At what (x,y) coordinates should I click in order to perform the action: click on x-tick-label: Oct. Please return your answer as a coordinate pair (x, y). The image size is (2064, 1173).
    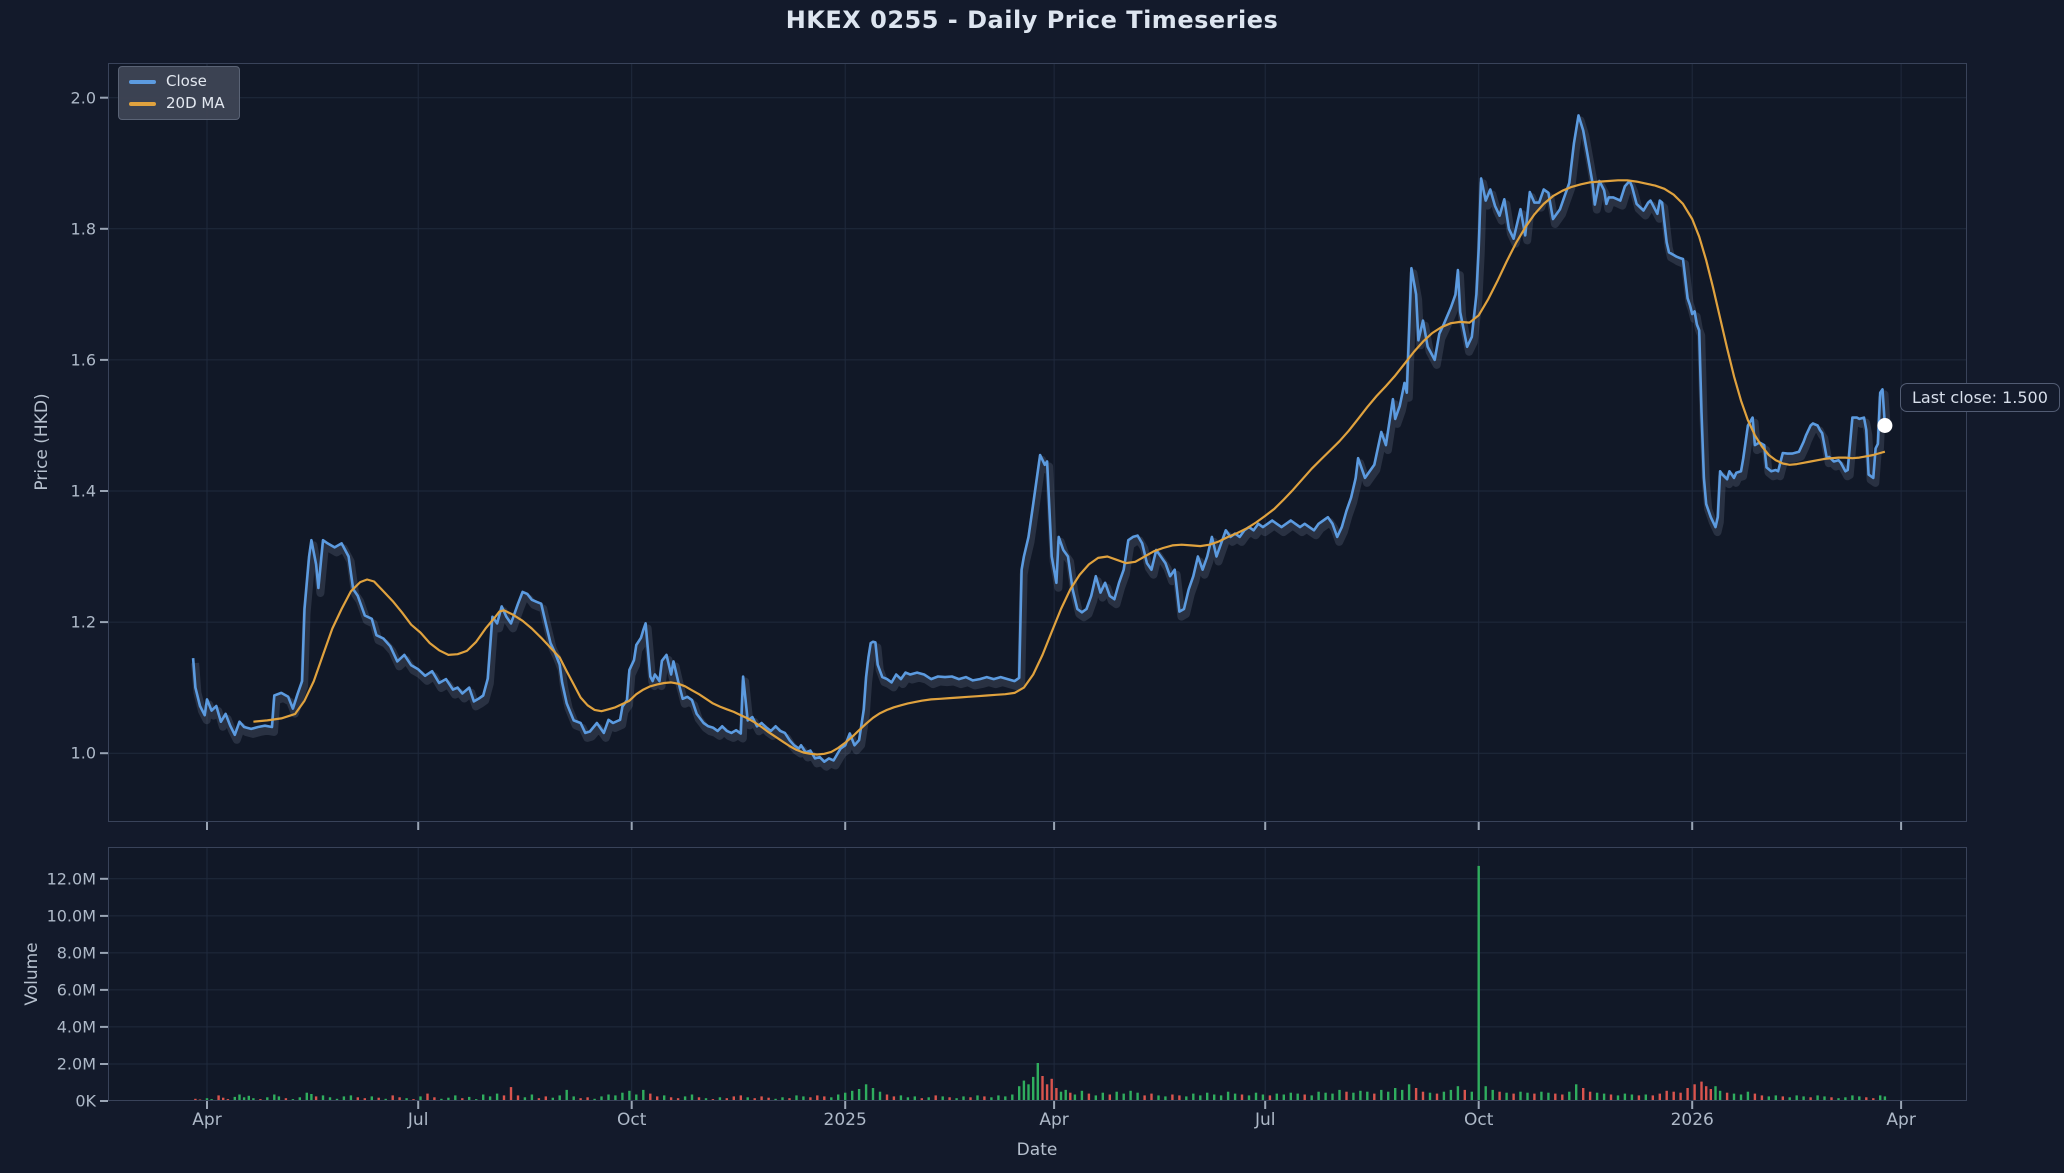
    Looking at the image, I should click on (1479, 1120).